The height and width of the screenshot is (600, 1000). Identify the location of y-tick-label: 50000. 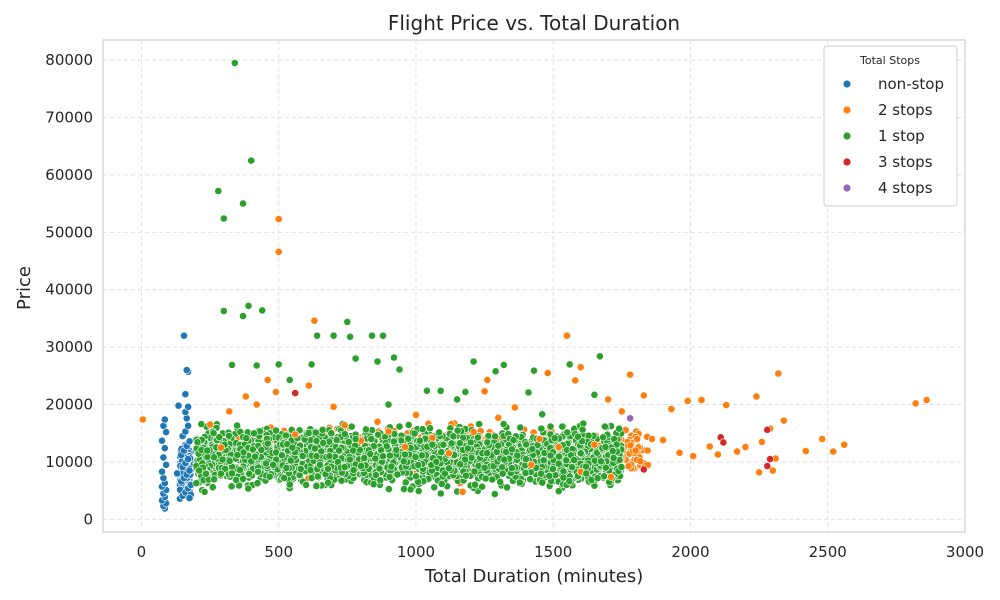
(69, 232).